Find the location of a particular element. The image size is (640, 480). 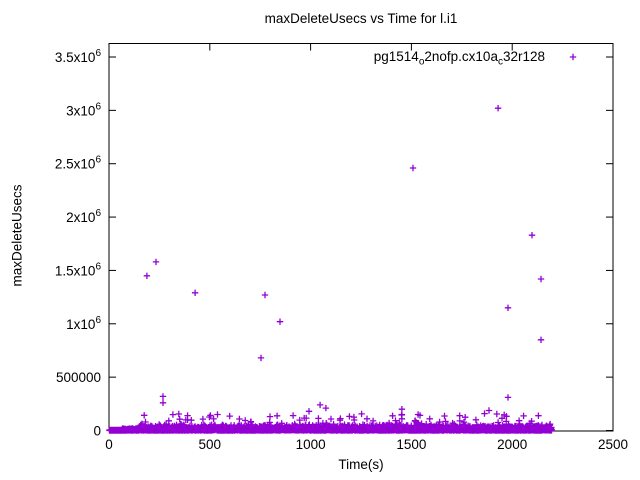

x-tick-label: 500 is located at coordinates (210, 444).